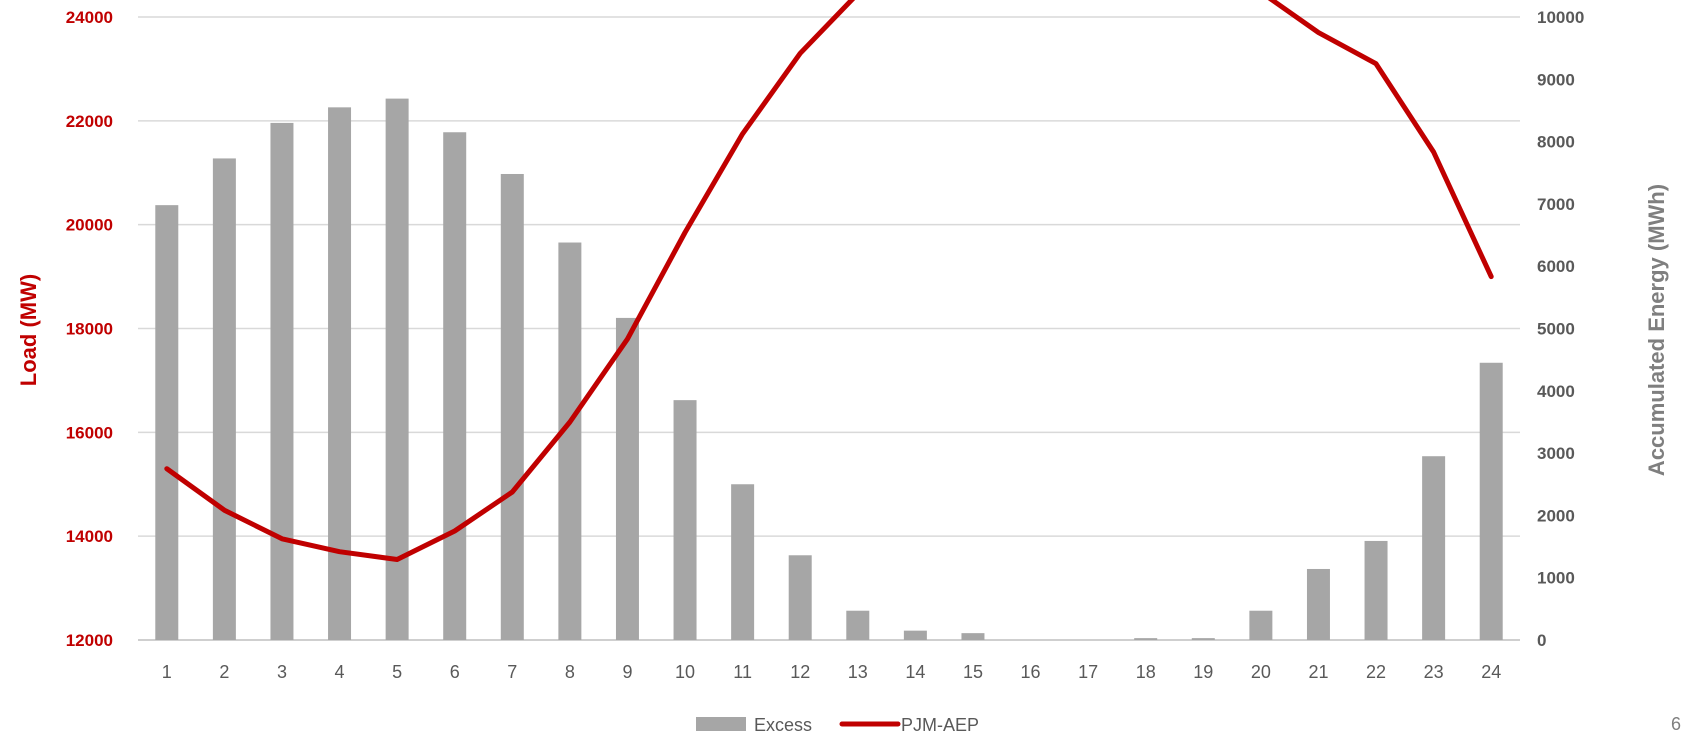  I want to click on legend: Excess PJM-AEP, so click(837, 725).